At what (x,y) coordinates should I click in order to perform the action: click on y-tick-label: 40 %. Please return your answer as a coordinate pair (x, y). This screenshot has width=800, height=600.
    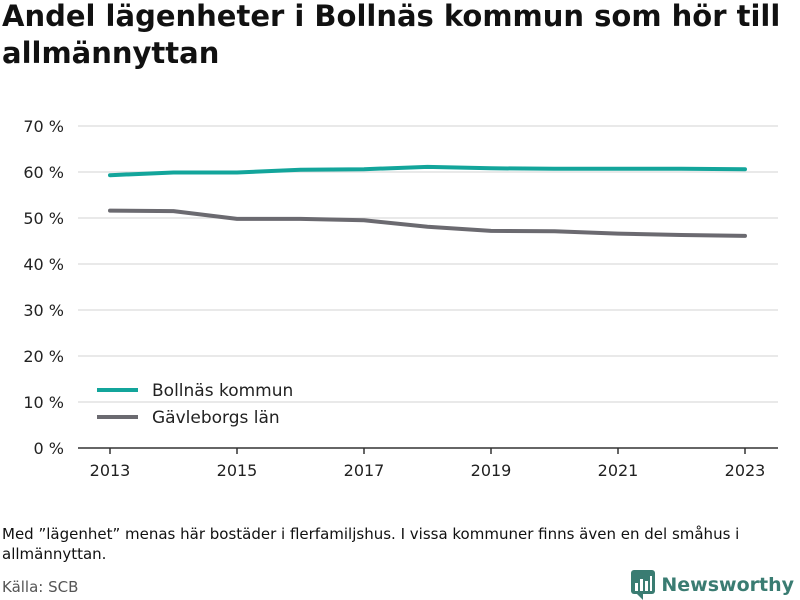
    Looking at the image, I should click on (43, 264).